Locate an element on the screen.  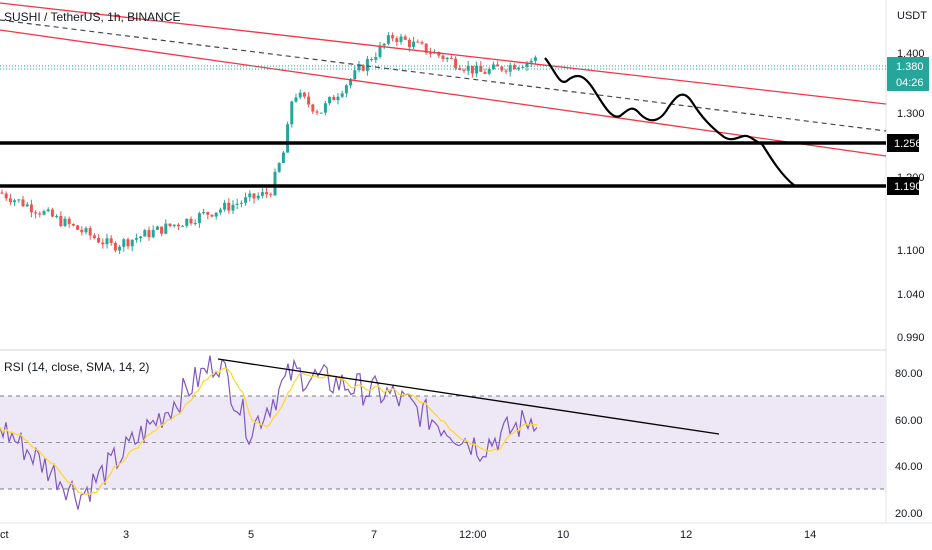
price-tick-0990: 0.990 is located at coordinates (911, 338).